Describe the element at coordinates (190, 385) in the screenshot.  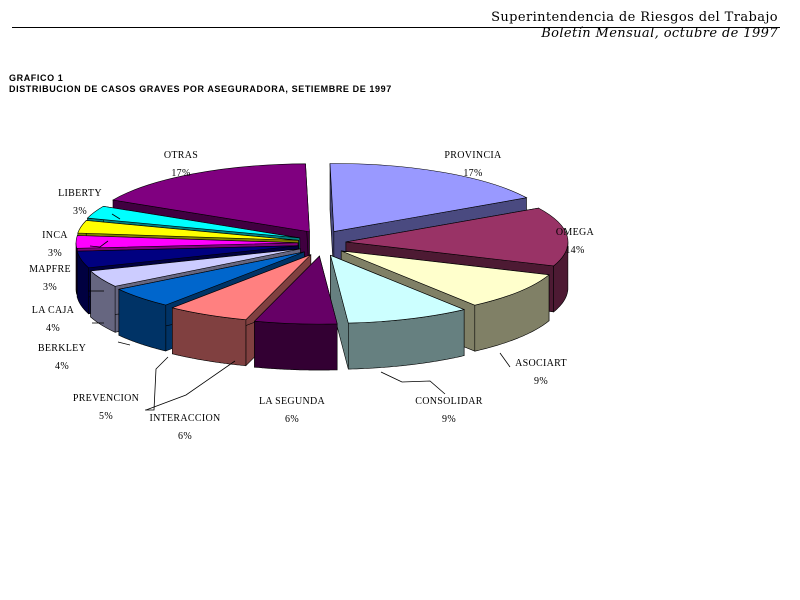
I see `leader-line-interaccion` at that location.